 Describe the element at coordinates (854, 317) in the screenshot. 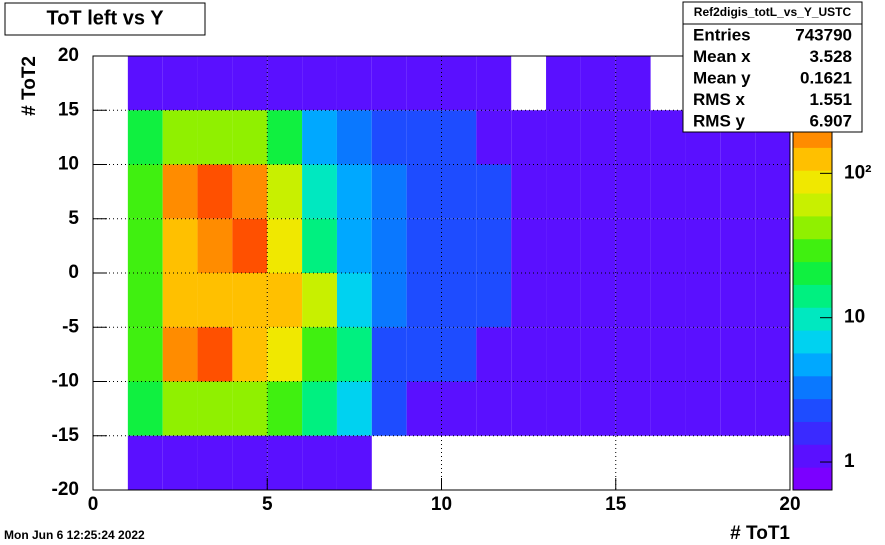

I see `z-tick-label: 10` at that location.